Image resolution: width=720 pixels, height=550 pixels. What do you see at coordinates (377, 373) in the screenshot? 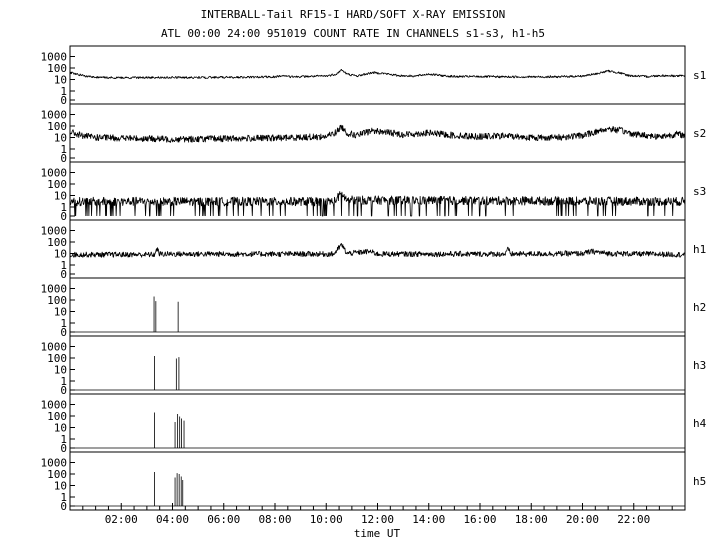
I see `series-line-h3` at bounding box center [377, 373].